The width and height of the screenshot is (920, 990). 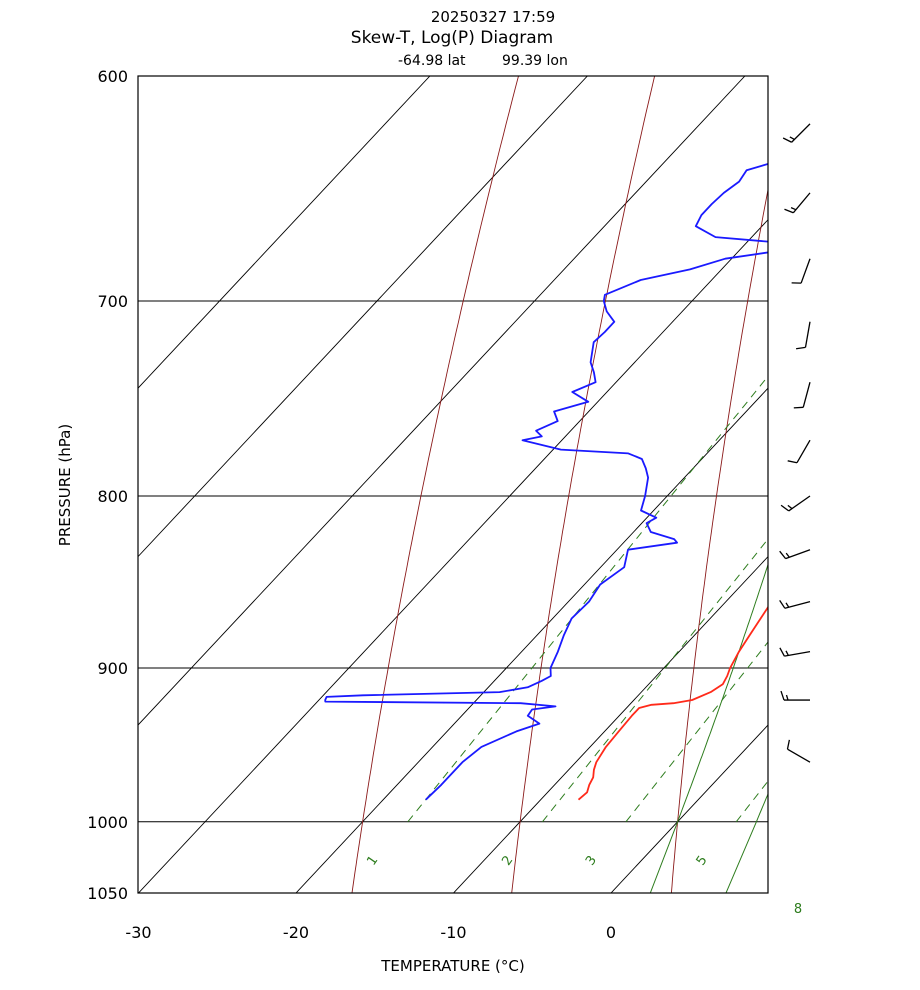 What do you see at coordinates (296, 932) in the screenshot?
I see `x-tick-label: -20` at bounding box center [296, 932].